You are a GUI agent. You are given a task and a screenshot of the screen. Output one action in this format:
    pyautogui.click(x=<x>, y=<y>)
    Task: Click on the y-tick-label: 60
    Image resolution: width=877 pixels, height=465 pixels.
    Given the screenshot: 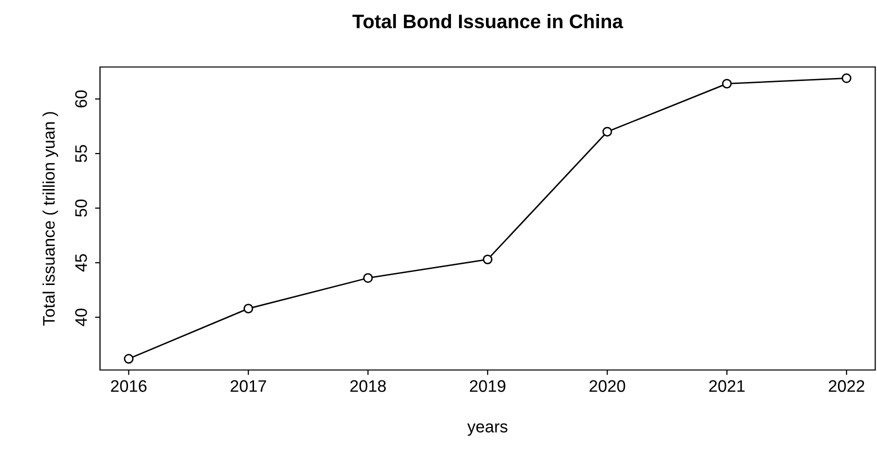 What is the action you would take?
    pyautogui.click(x=81, y=99)
    